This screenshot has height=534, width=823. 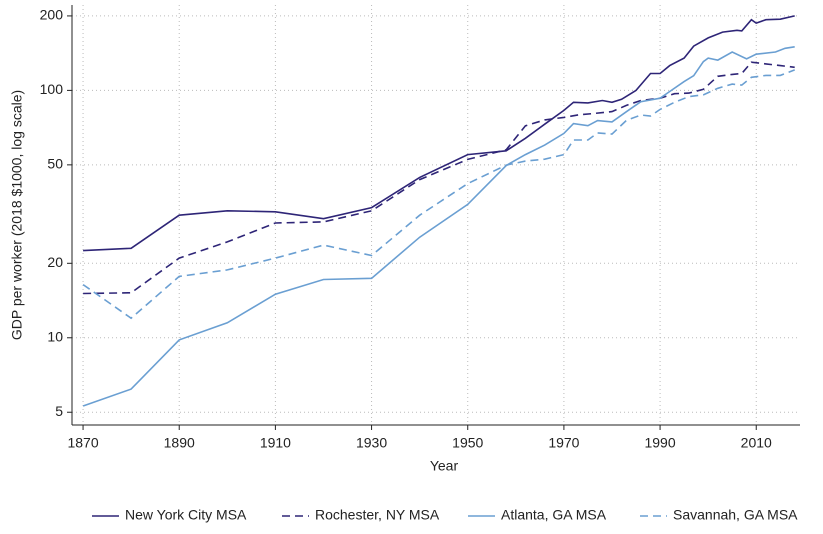 I want to click on y-tick-label: 200, so click(x=52, y=15).